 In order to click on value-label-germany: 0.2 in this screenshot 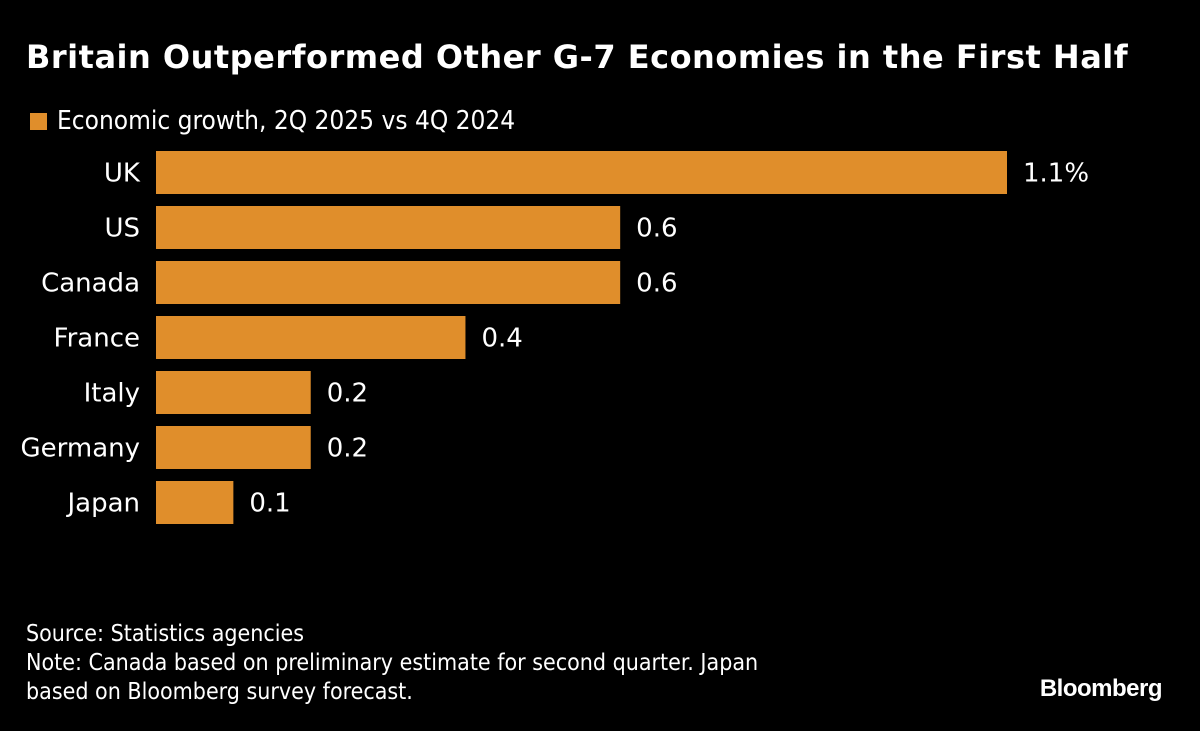, I will do `click(347, 449)`.